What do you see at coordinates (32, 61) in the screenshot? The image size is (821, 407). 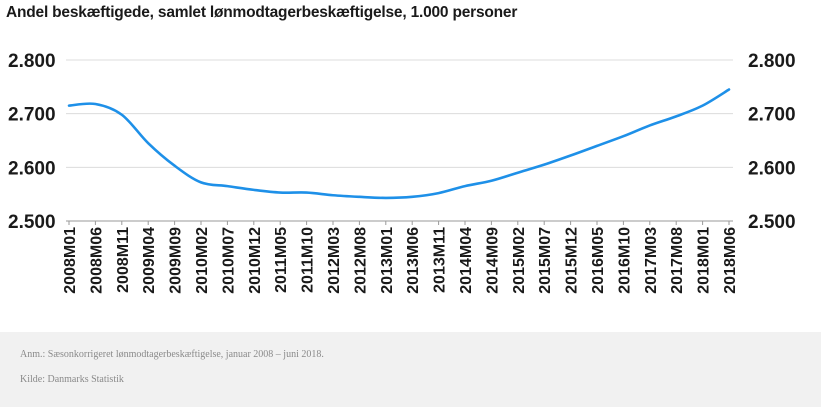 I see `y-tick-label-left: 2.800` at bounding box center [32, 61].